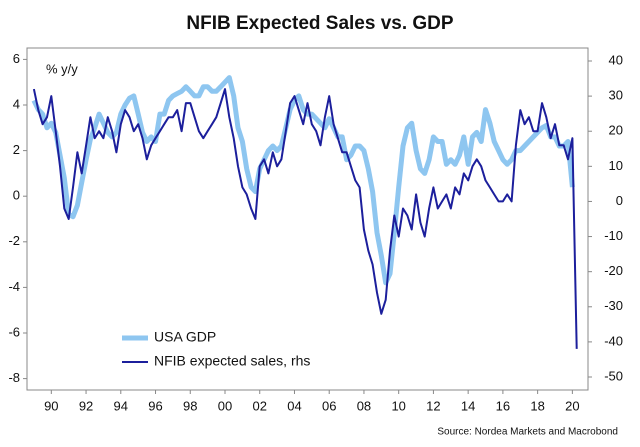 The image size is (640, 447). What do you see at coordinates (572, 405) in the screenshot?
I see `x-tick-label: 20` at bounding box center [572, 405].